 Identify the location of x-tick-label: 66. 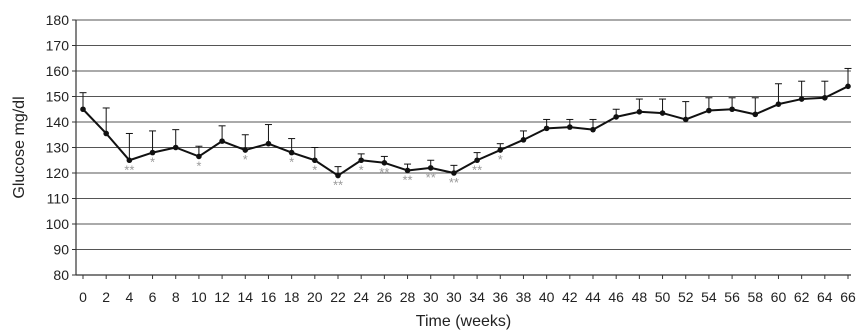
(848, 297).